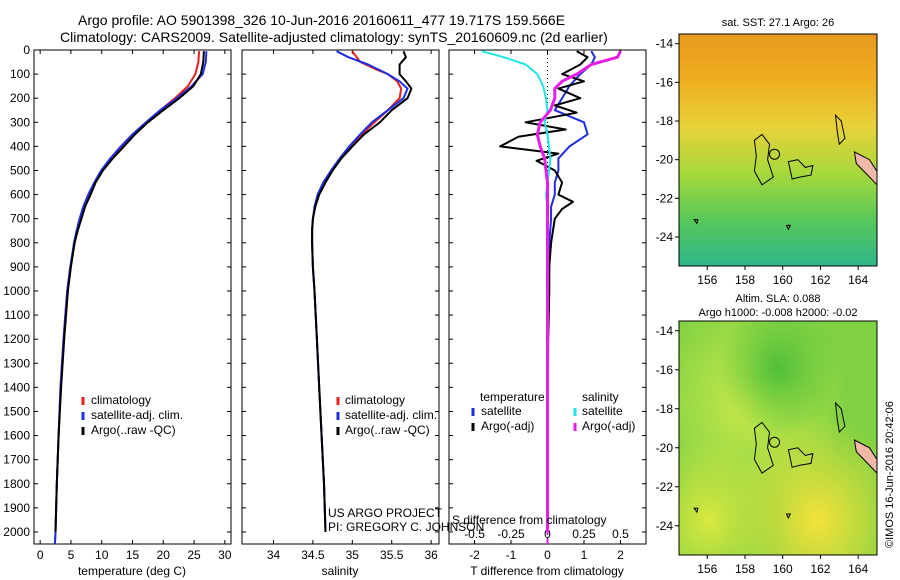  I want to click on x-tick-label: -1, so click(511, 555).